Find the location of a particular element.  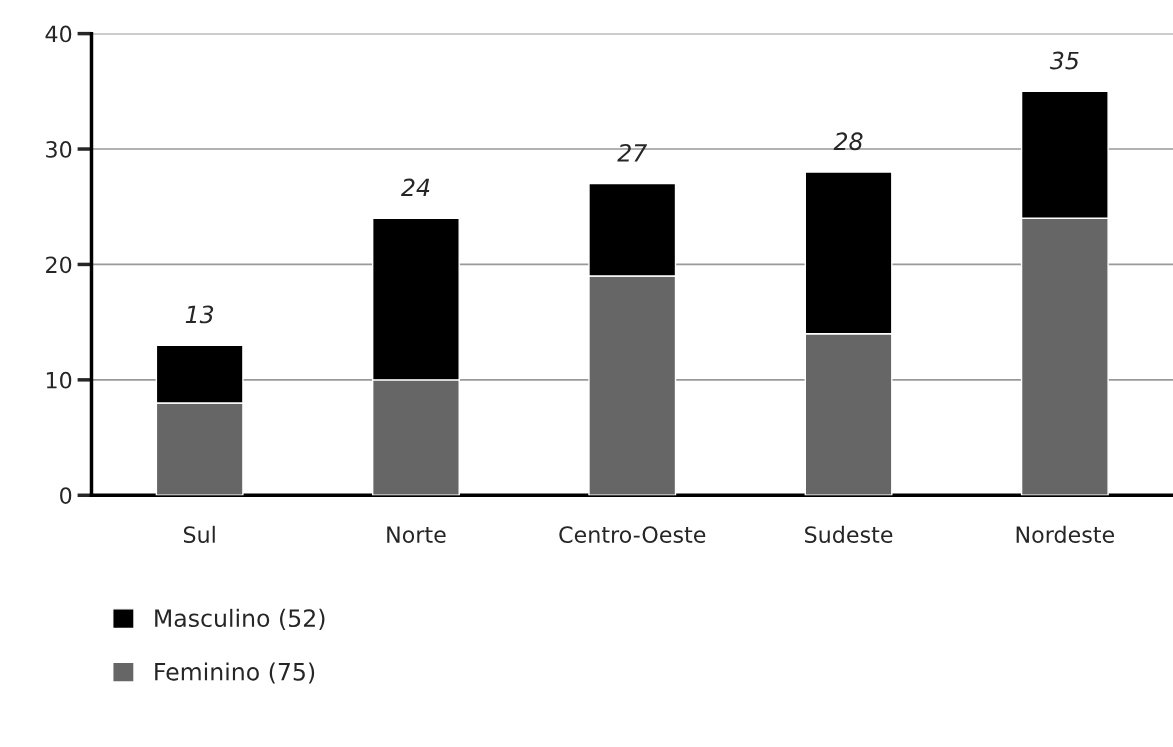

y-tick-label: 10 is located at coordinates (59, 380).